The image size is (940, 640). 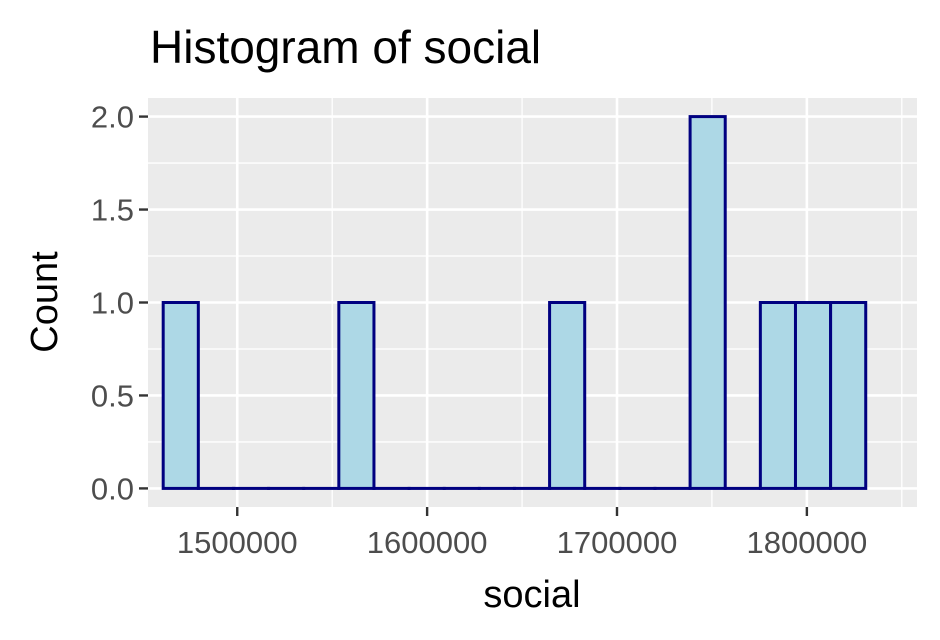 What do you see at coordinates (427, 542) in the screenshot?
I see `x-tick-label: 1600000` at bounding box center [427, 542].